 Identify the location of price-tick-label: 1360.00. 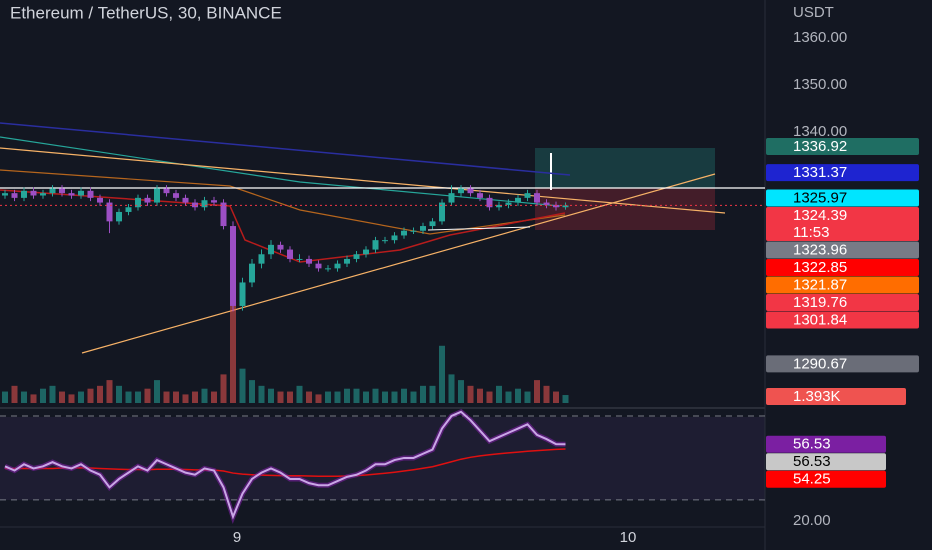
(820, 37).